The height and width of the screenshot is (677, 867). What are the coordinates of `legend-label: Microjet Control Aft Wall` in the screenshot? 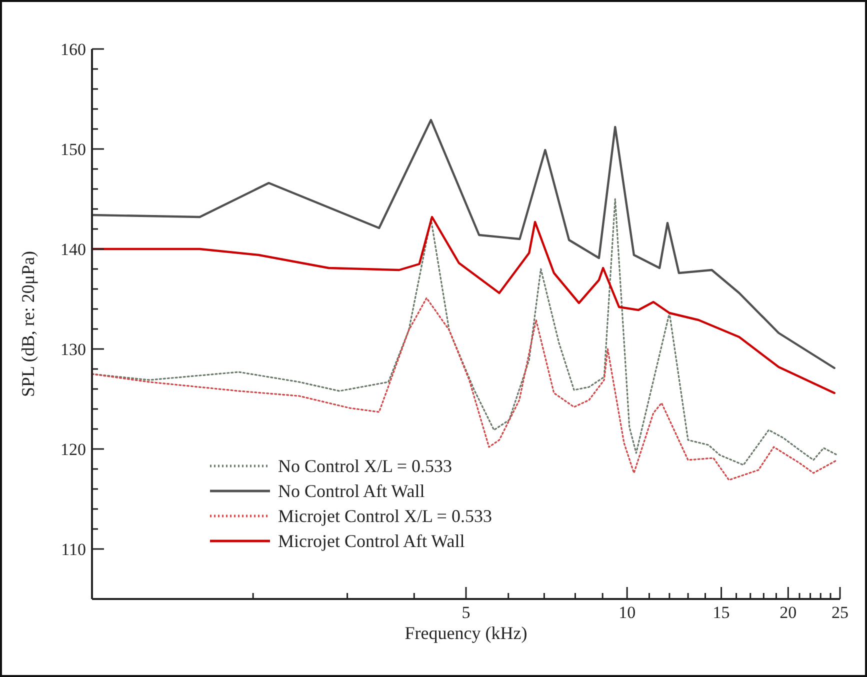 It's located at (371, 541).